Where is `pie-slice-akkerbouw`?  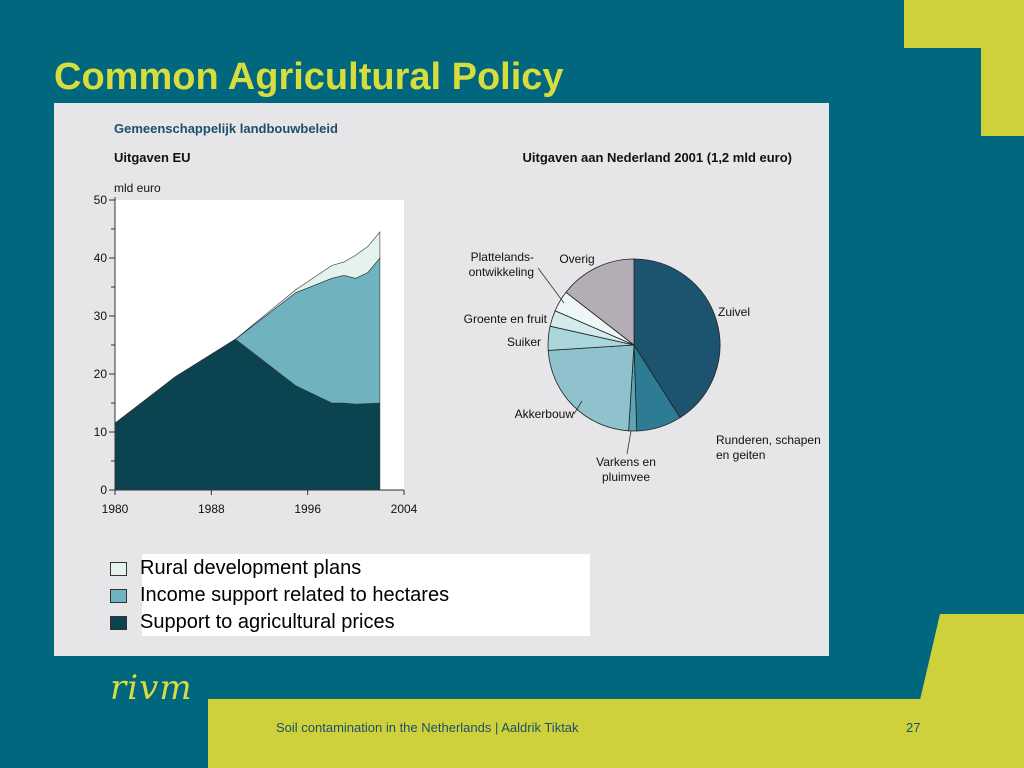
pie-slice-akkerbouw is located at coordinates (591, 388).